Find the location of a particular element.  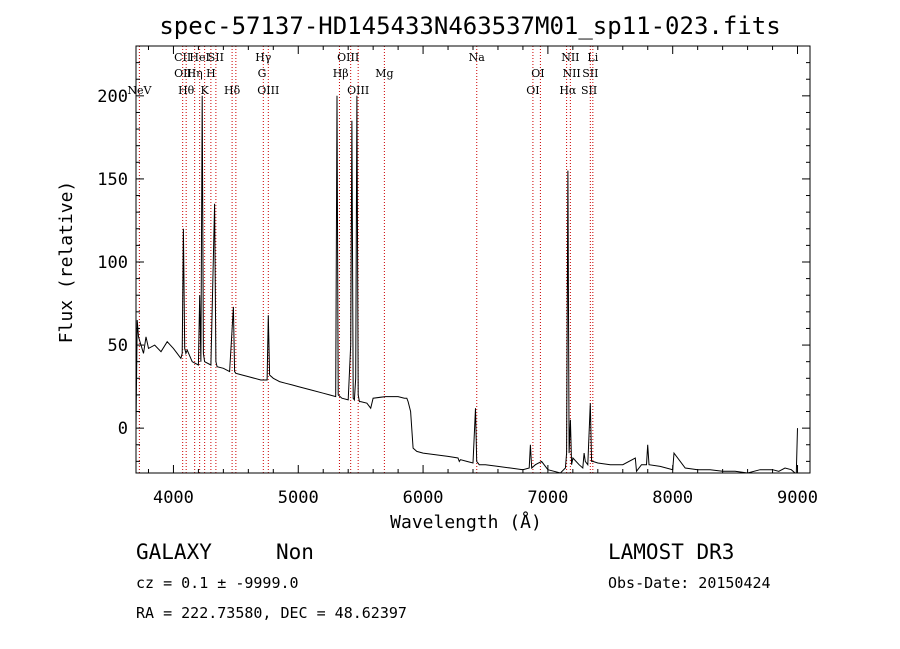

y-tick-label: 0 is located at coordinates (123, 429).